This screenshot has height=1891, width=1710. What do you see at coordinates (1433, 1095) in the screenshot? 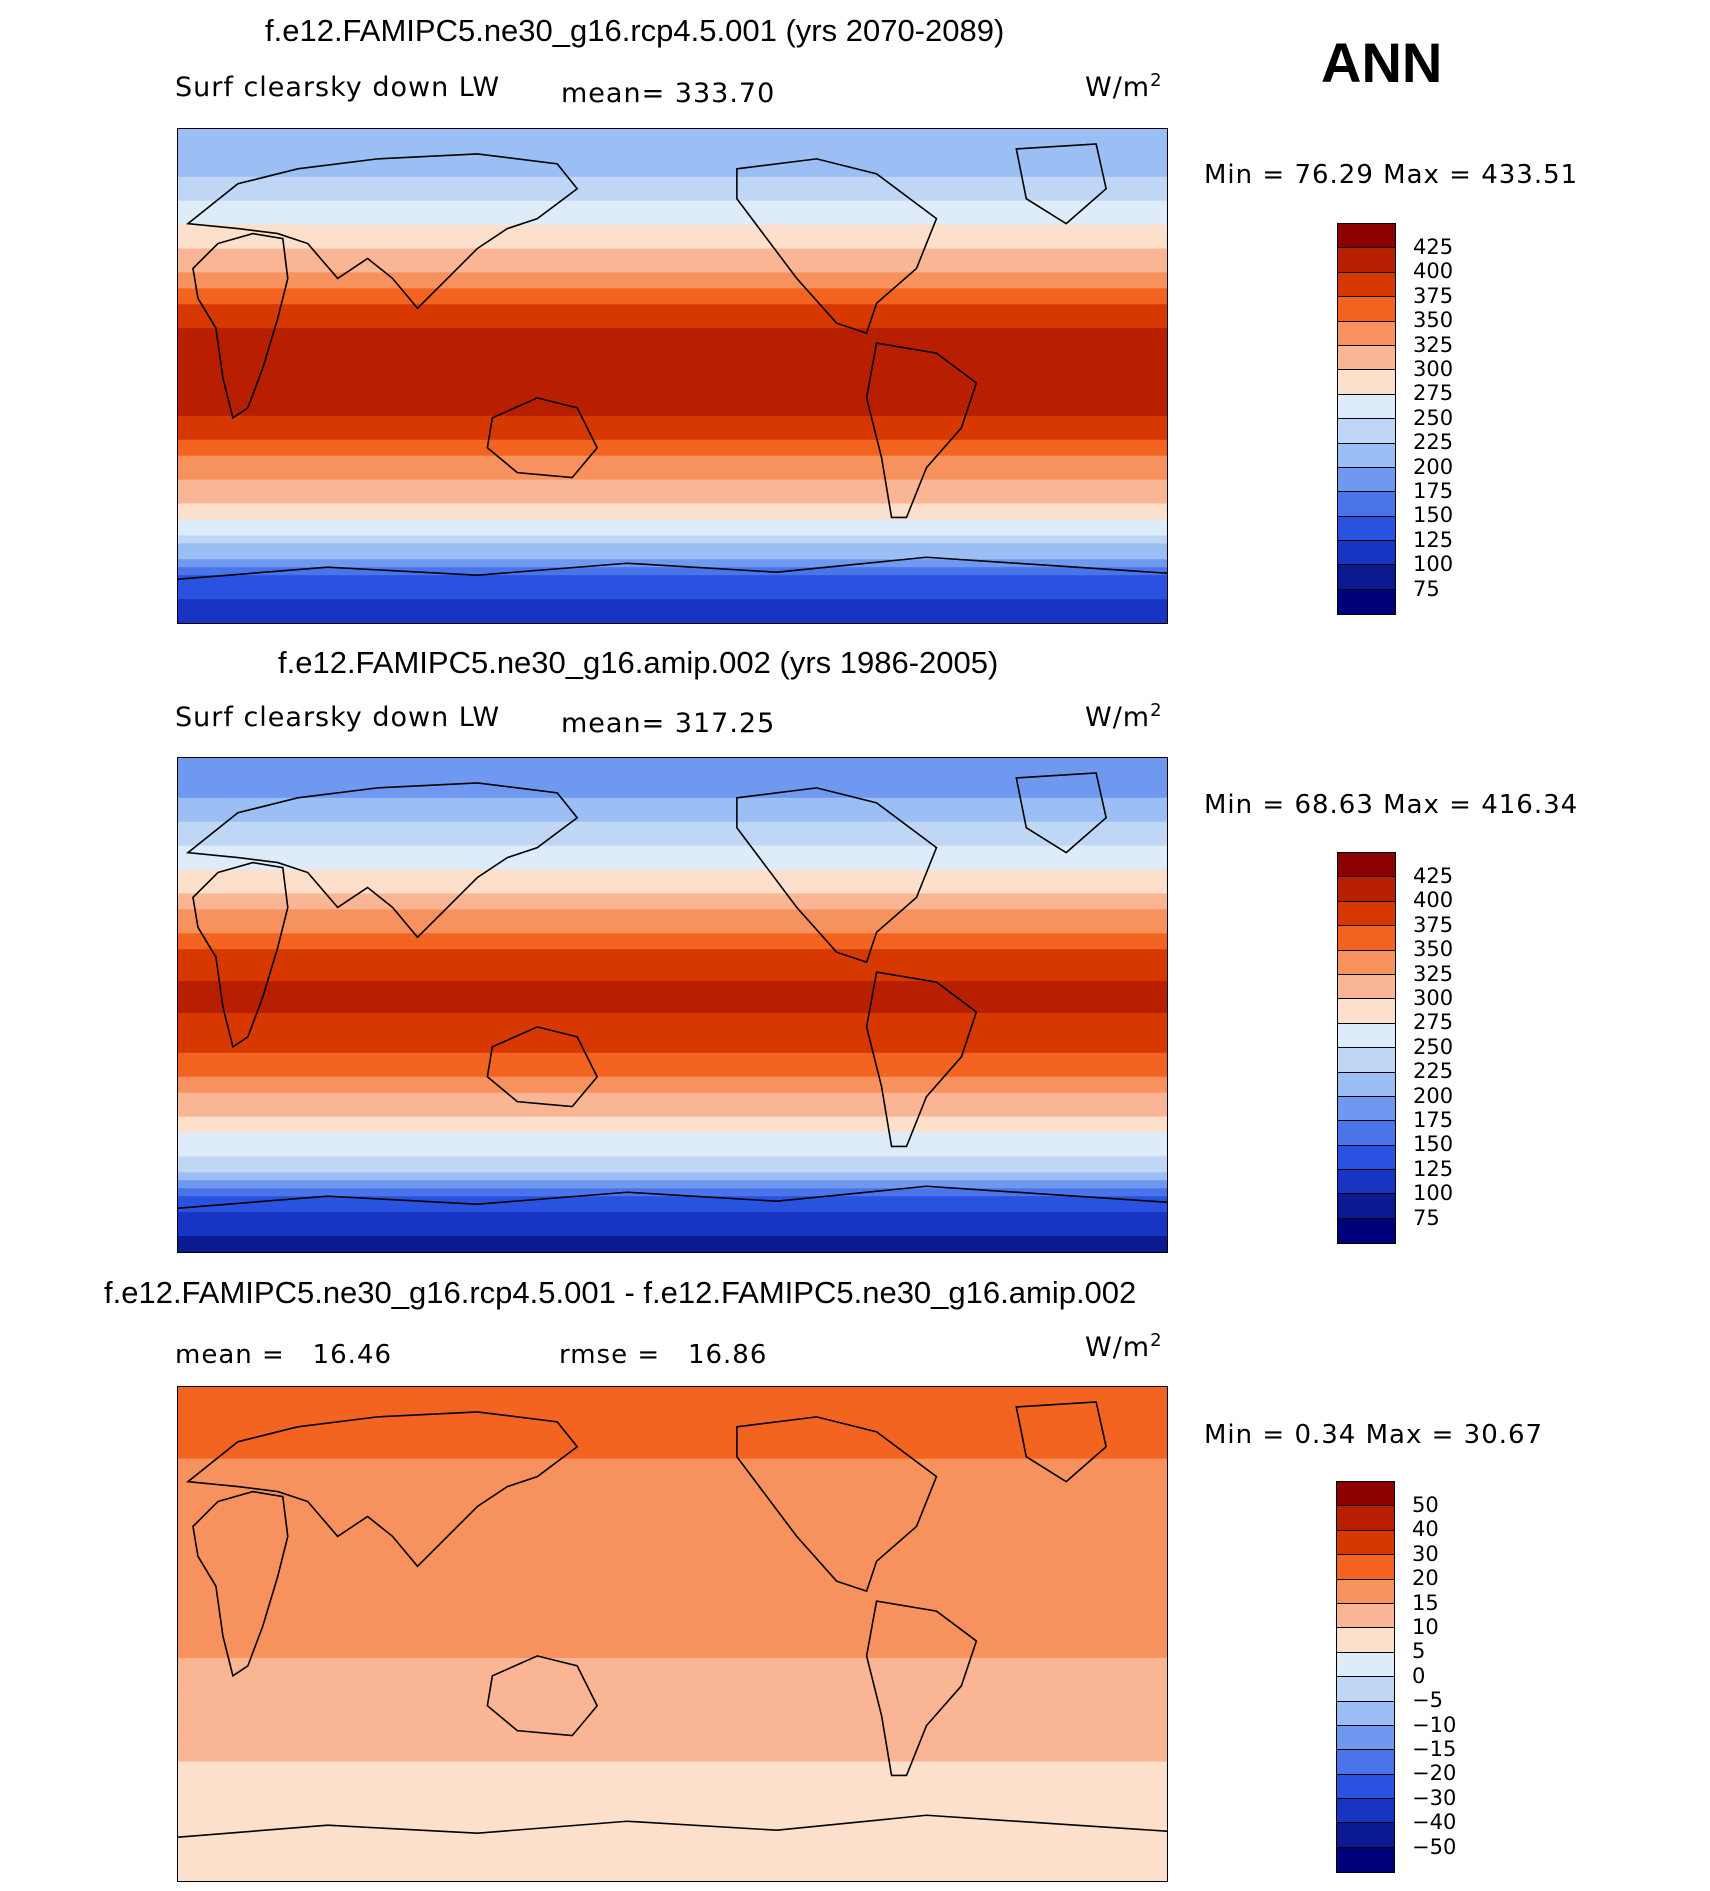
I see `colorbar-tick-label: 200` at bounding box center [1433, 1095].